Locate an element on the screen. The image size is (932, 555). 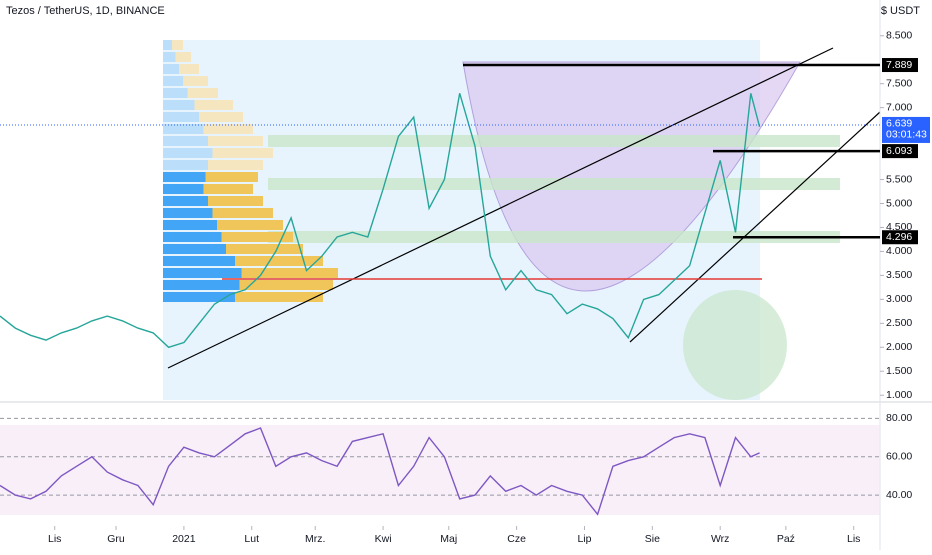
x-tick-label: Cze is located at coordinates (516, 539).